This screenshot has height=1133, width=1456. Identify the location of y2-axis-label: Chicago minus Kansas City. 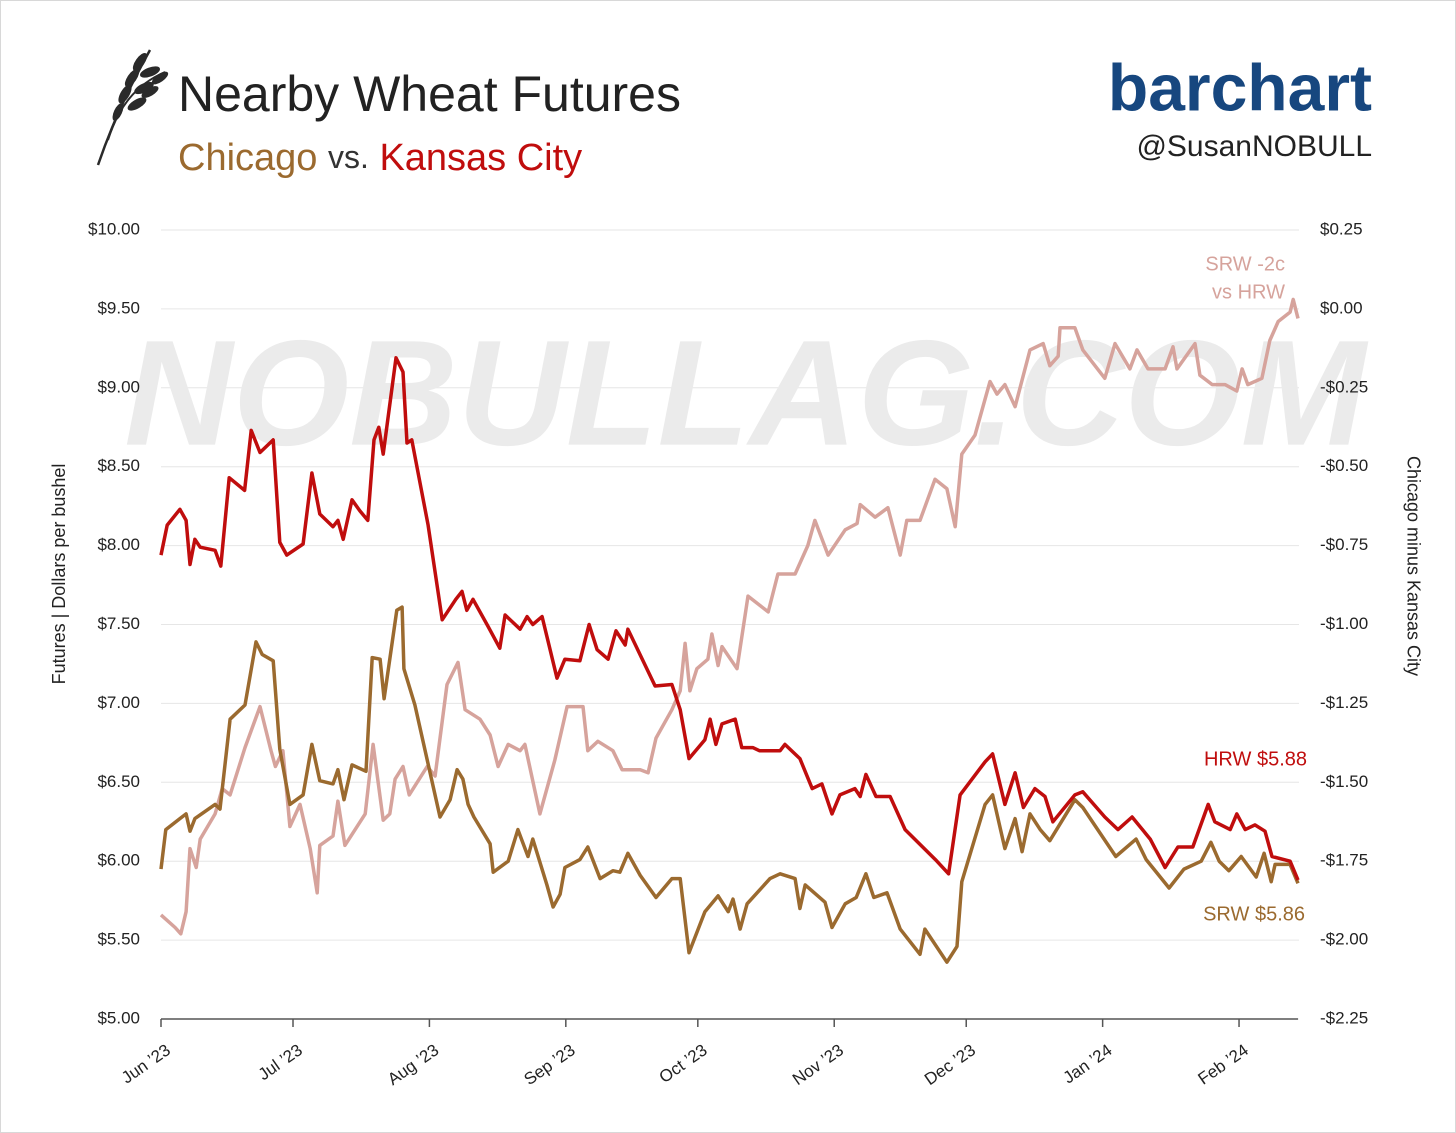
(1413, 566).